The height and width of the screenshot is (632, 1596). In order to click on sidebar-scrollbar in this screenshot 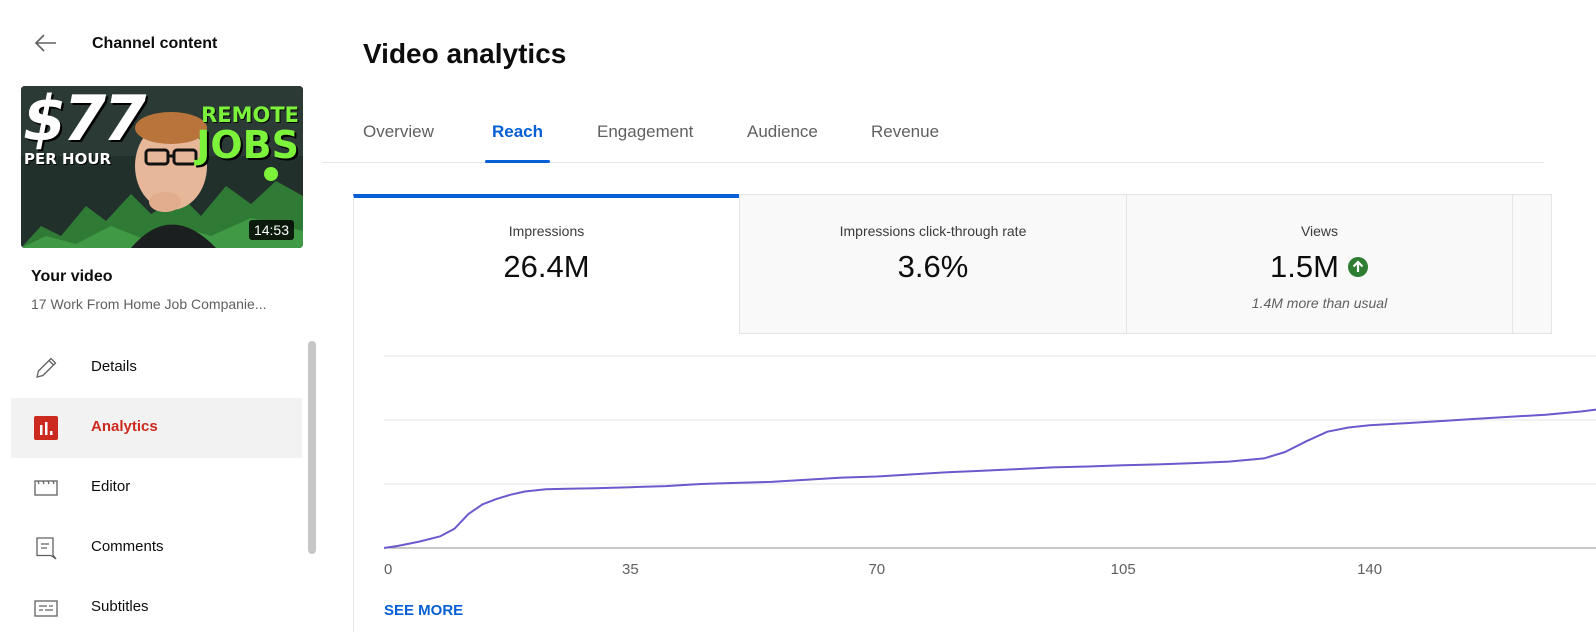, I will do `click(312, 447)`.